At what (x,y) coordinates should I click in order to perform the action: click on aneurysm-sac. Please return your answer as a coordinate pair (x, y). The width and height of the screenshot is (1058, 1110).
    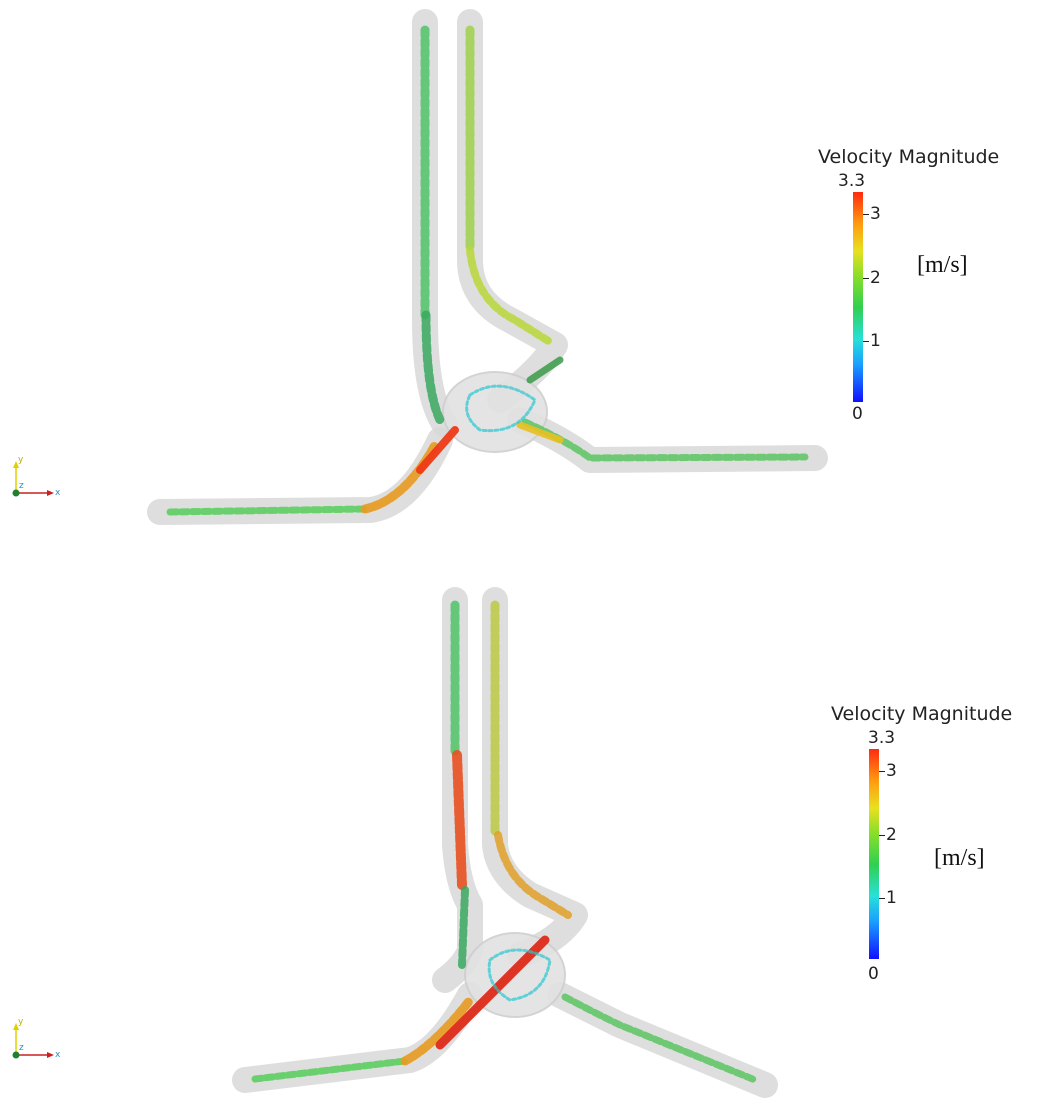
    Looking at the image, I should click on (495, 412).